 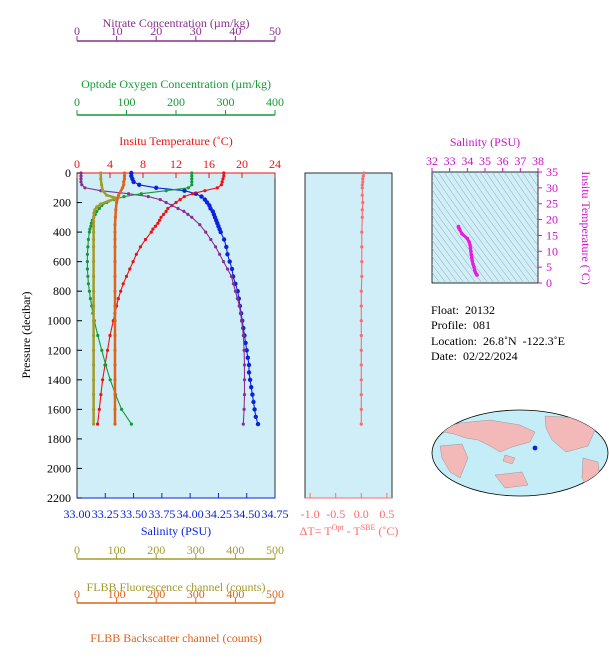 What do you see at coordinates (454, 461) in the screenshot?
I see `landmass-africa` at bounding box center [454, 461].